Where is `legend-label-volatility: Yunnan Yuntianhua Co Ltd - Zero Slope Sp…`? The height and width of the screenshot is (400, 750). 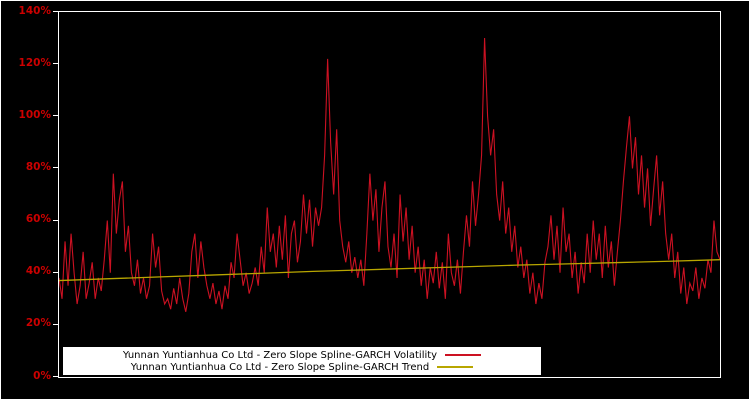 legend-label-volatility: Yunnan Yuntianhua Co Ltd - Zero Slope Sp… is located at coordinates (280, 355).